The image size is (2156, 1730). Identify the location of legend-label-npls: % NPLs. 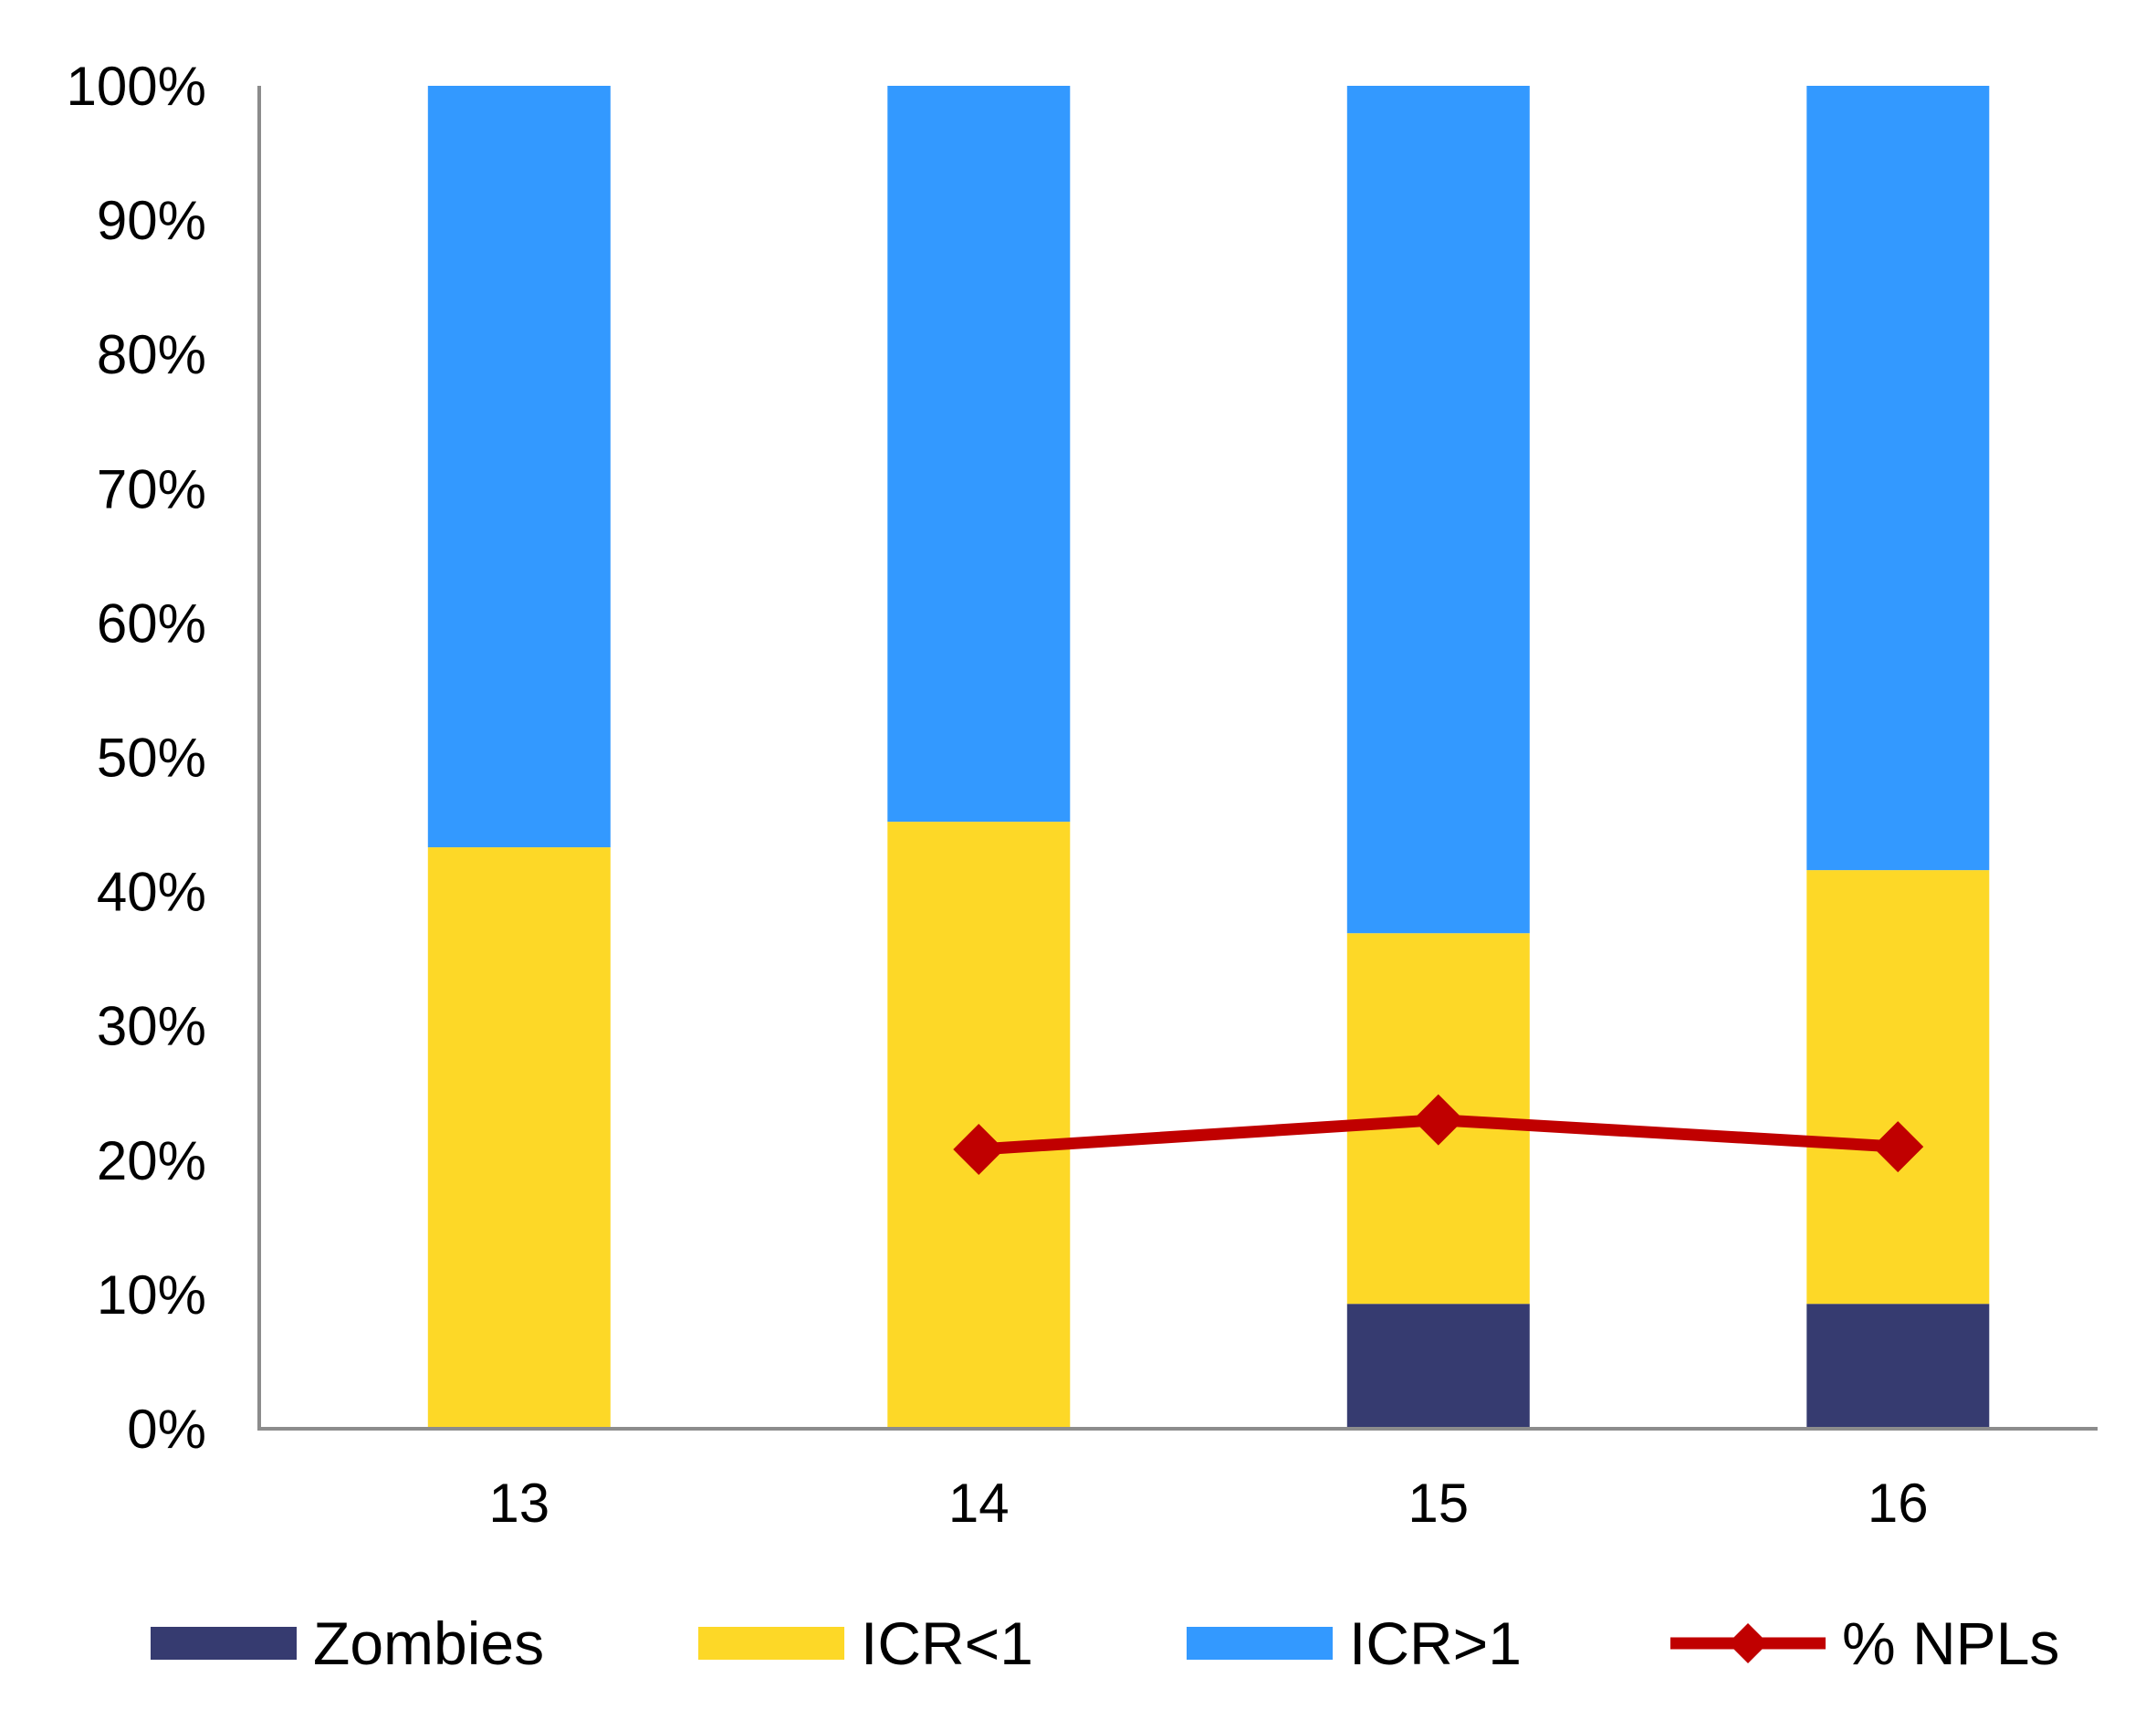
(1950, 1643).